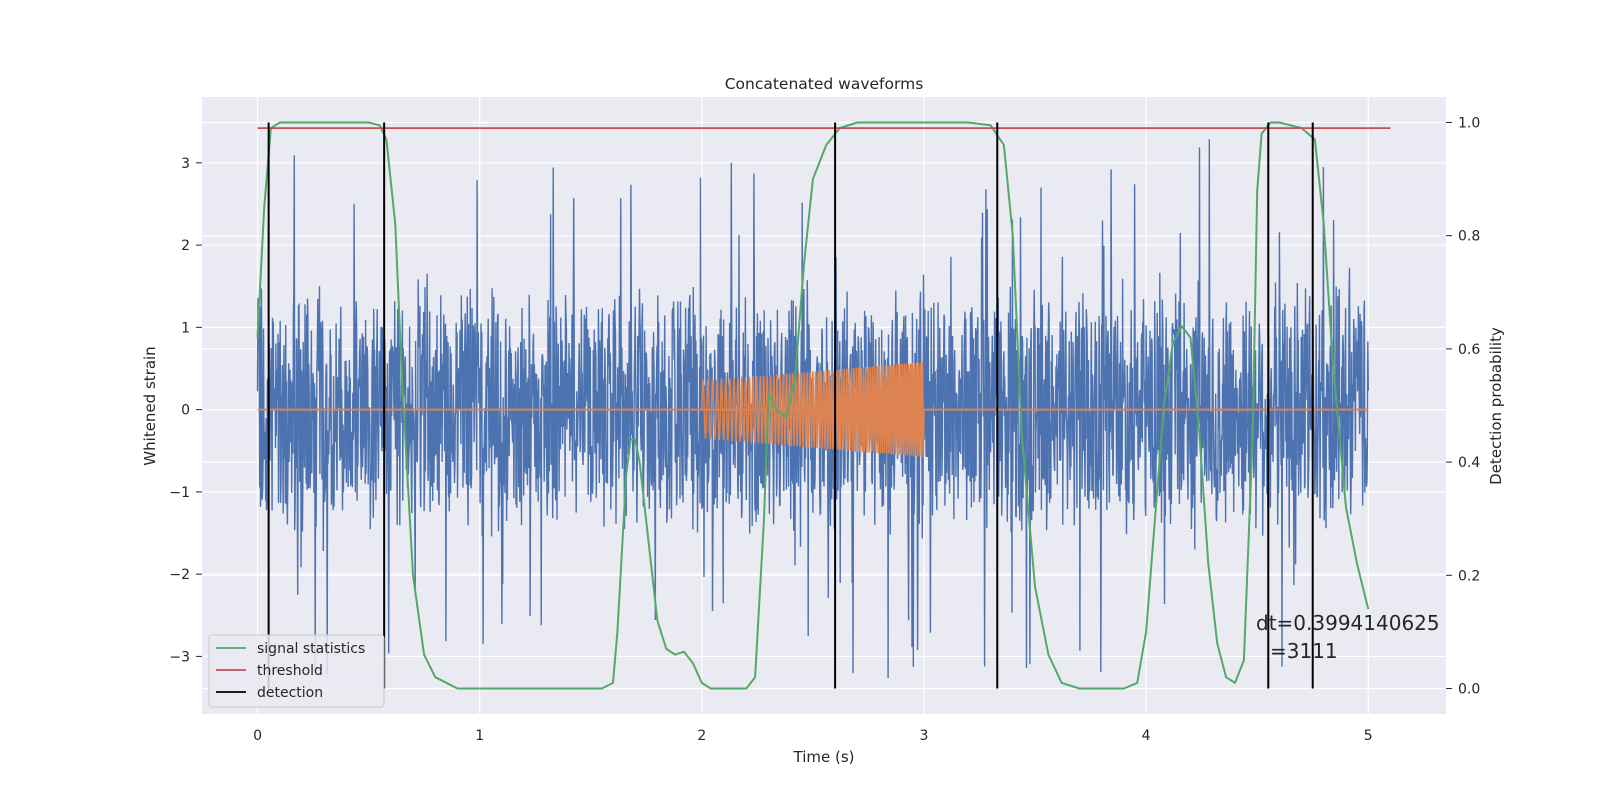  What do you see at coordinates (311, 649) in the screenshot?
I see `legend-label-signal: signal statistics` at bounding box center [311, 649].